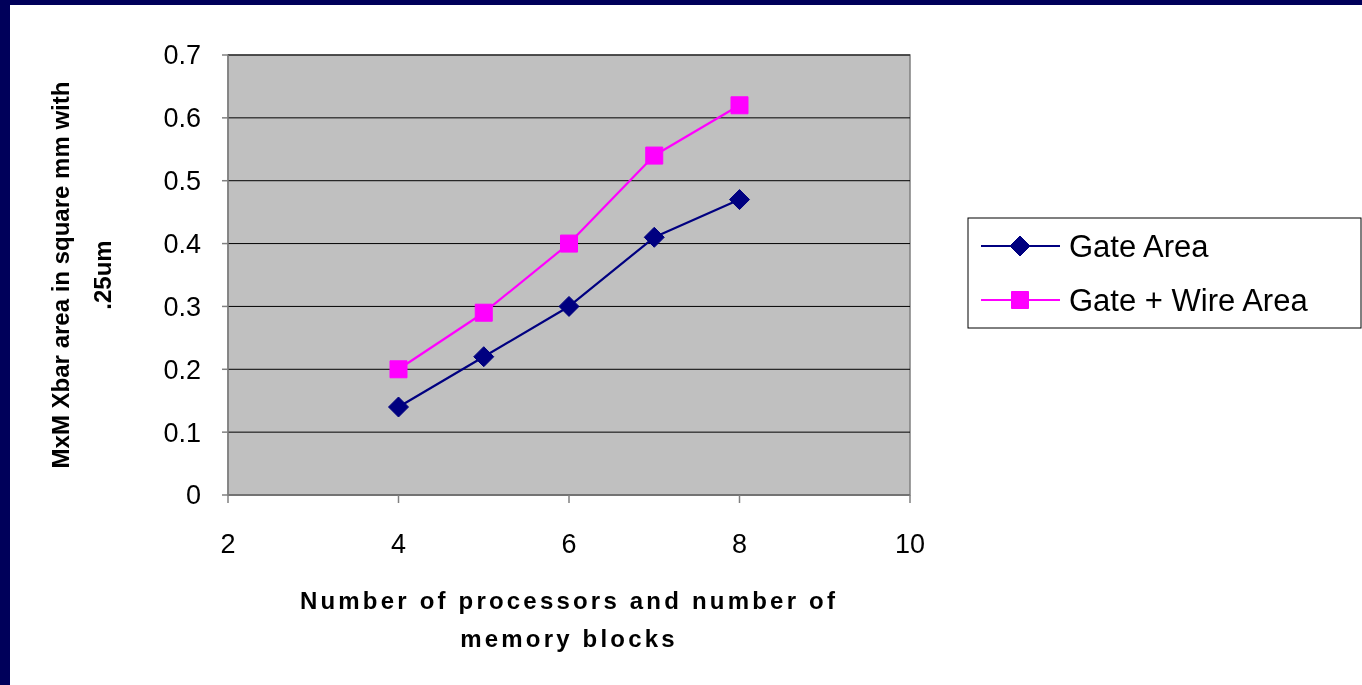  I want to click on y-tick-label: 0.2, so click(182, 369).